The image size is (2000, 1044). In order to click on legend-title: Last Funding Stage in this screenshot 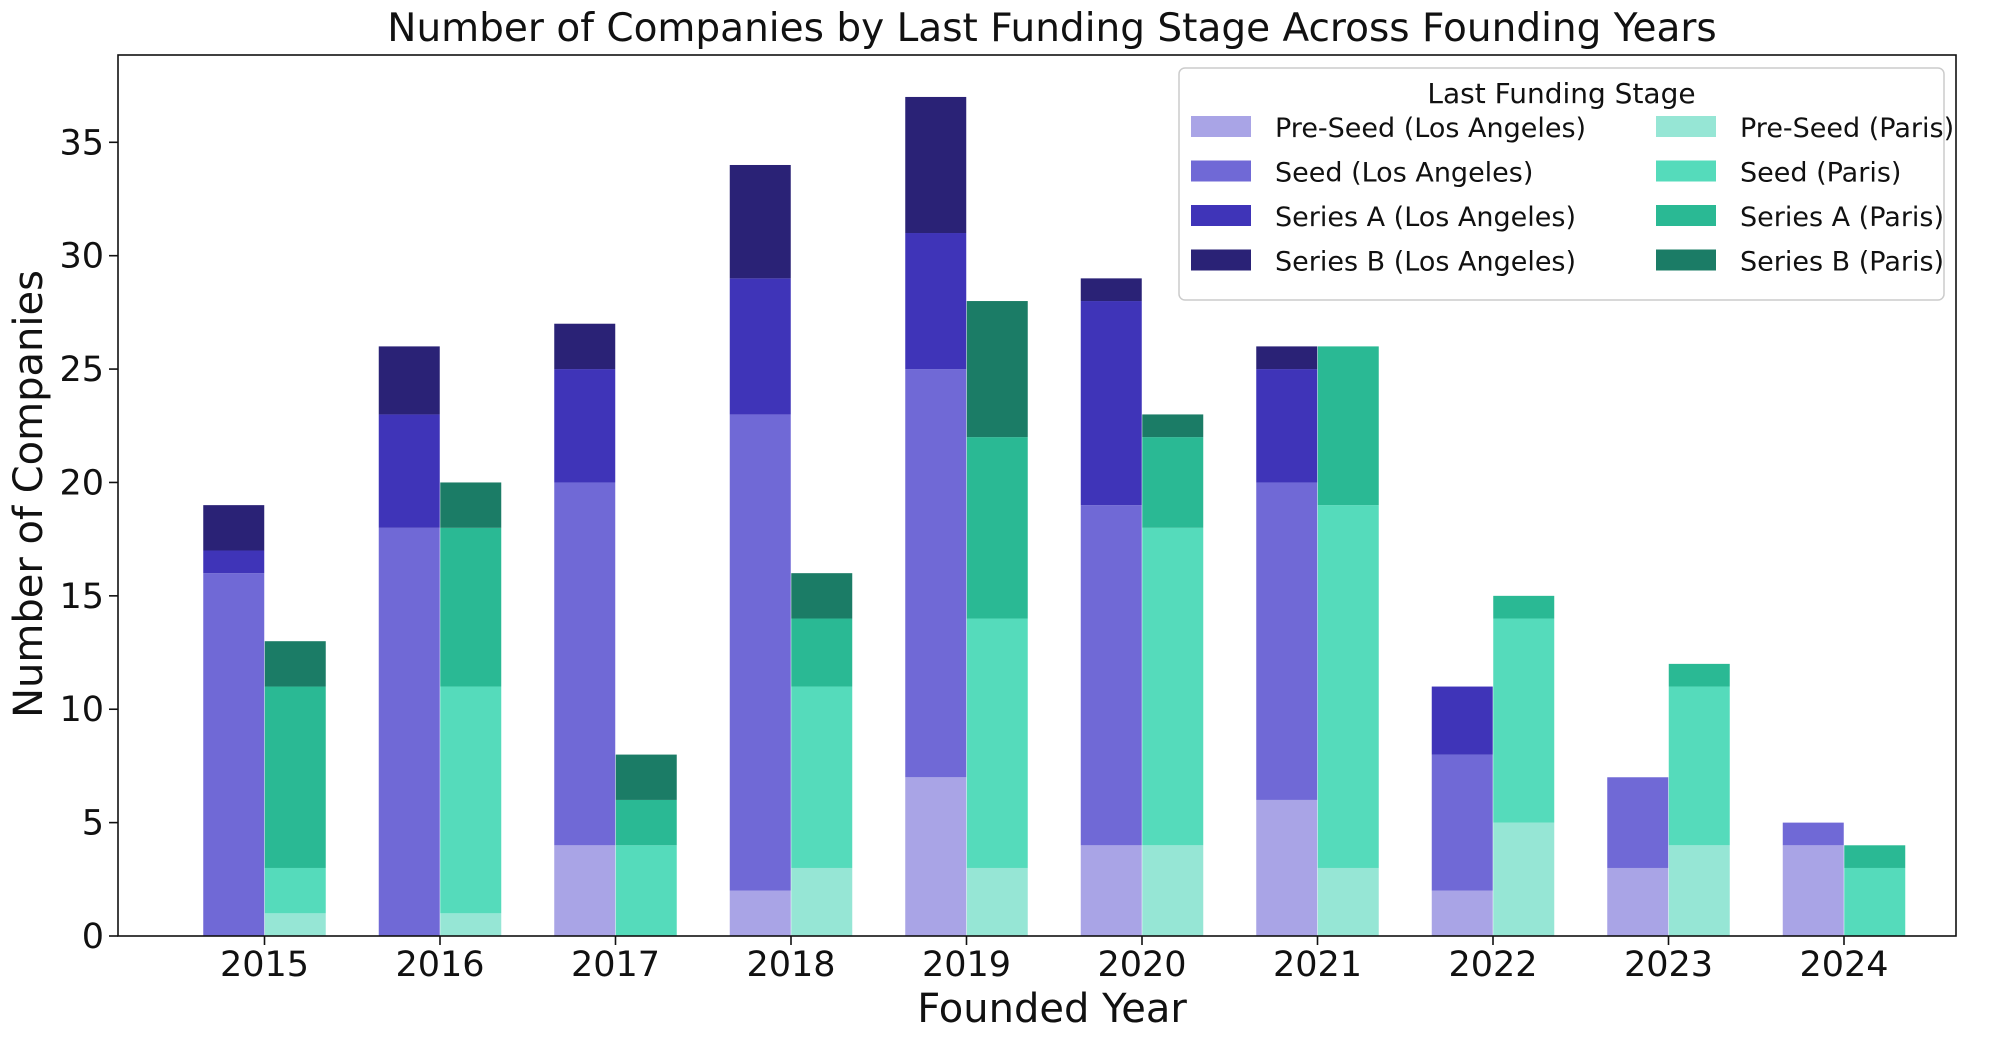, I will do `click(1561, 93)`.